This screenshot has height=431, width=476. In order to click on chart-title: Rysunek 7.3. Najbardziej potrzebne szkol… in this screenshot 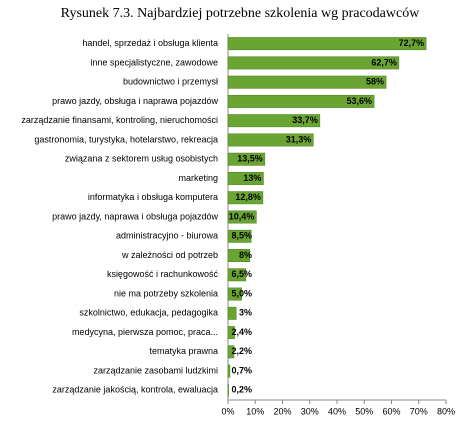, I will do `click(241, 13)`.